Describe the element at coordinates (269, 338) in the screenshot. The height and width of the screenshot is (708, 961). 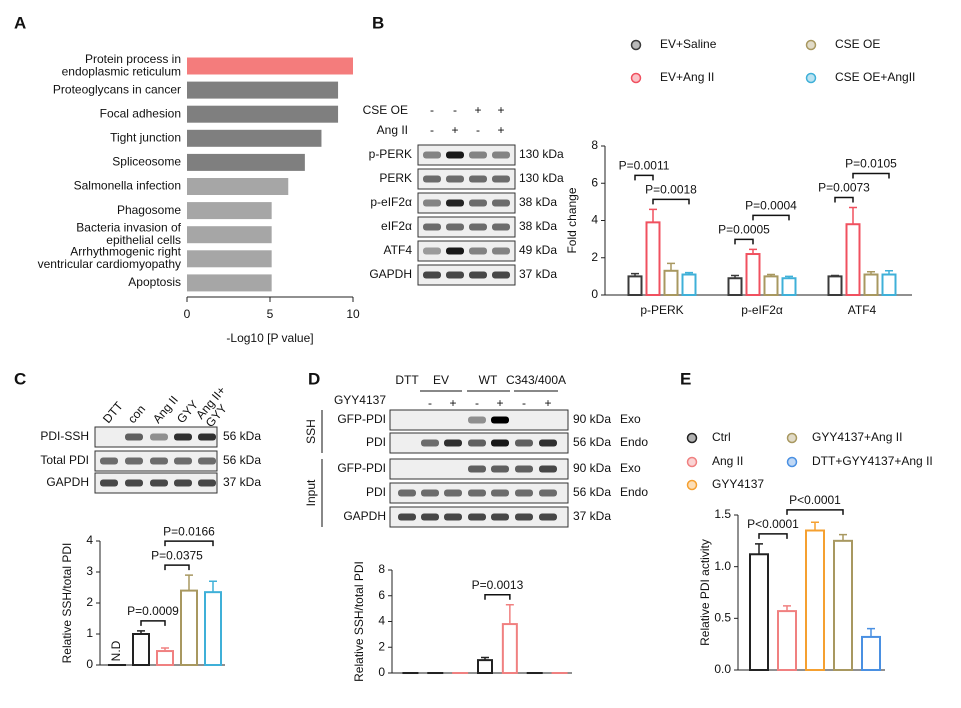
I see `x-axis-label: -Log10 [P value]` at that location.